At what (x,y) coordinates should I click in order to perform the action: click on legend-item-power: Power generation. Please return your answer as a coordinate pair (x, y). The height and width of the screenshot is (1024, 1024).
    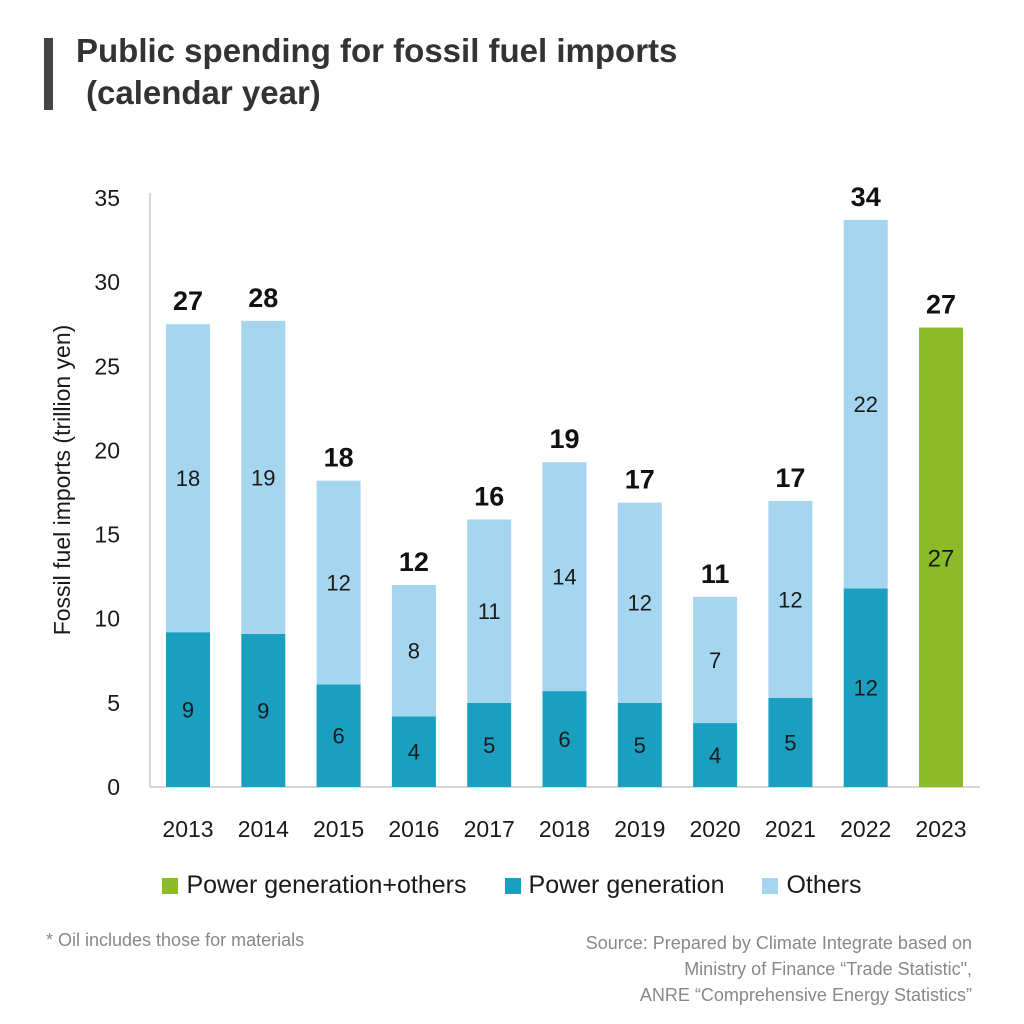
    Looking at the image, I should click on (614, 885).